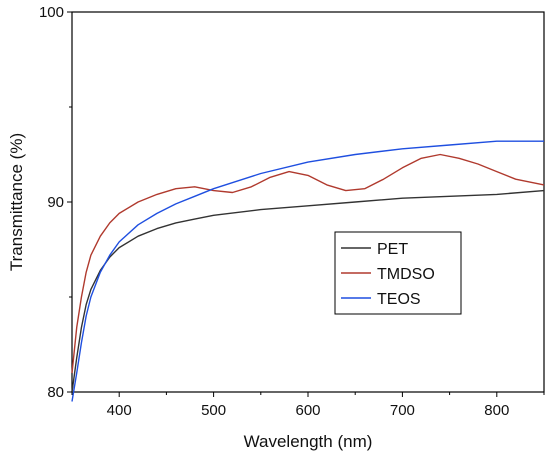 The height and width of the screenshot is (459, 550). What do you see at coordinates (496, 410) in the screenshot?
I see `x-tick-label: 800` at bounding box center [496, 410].